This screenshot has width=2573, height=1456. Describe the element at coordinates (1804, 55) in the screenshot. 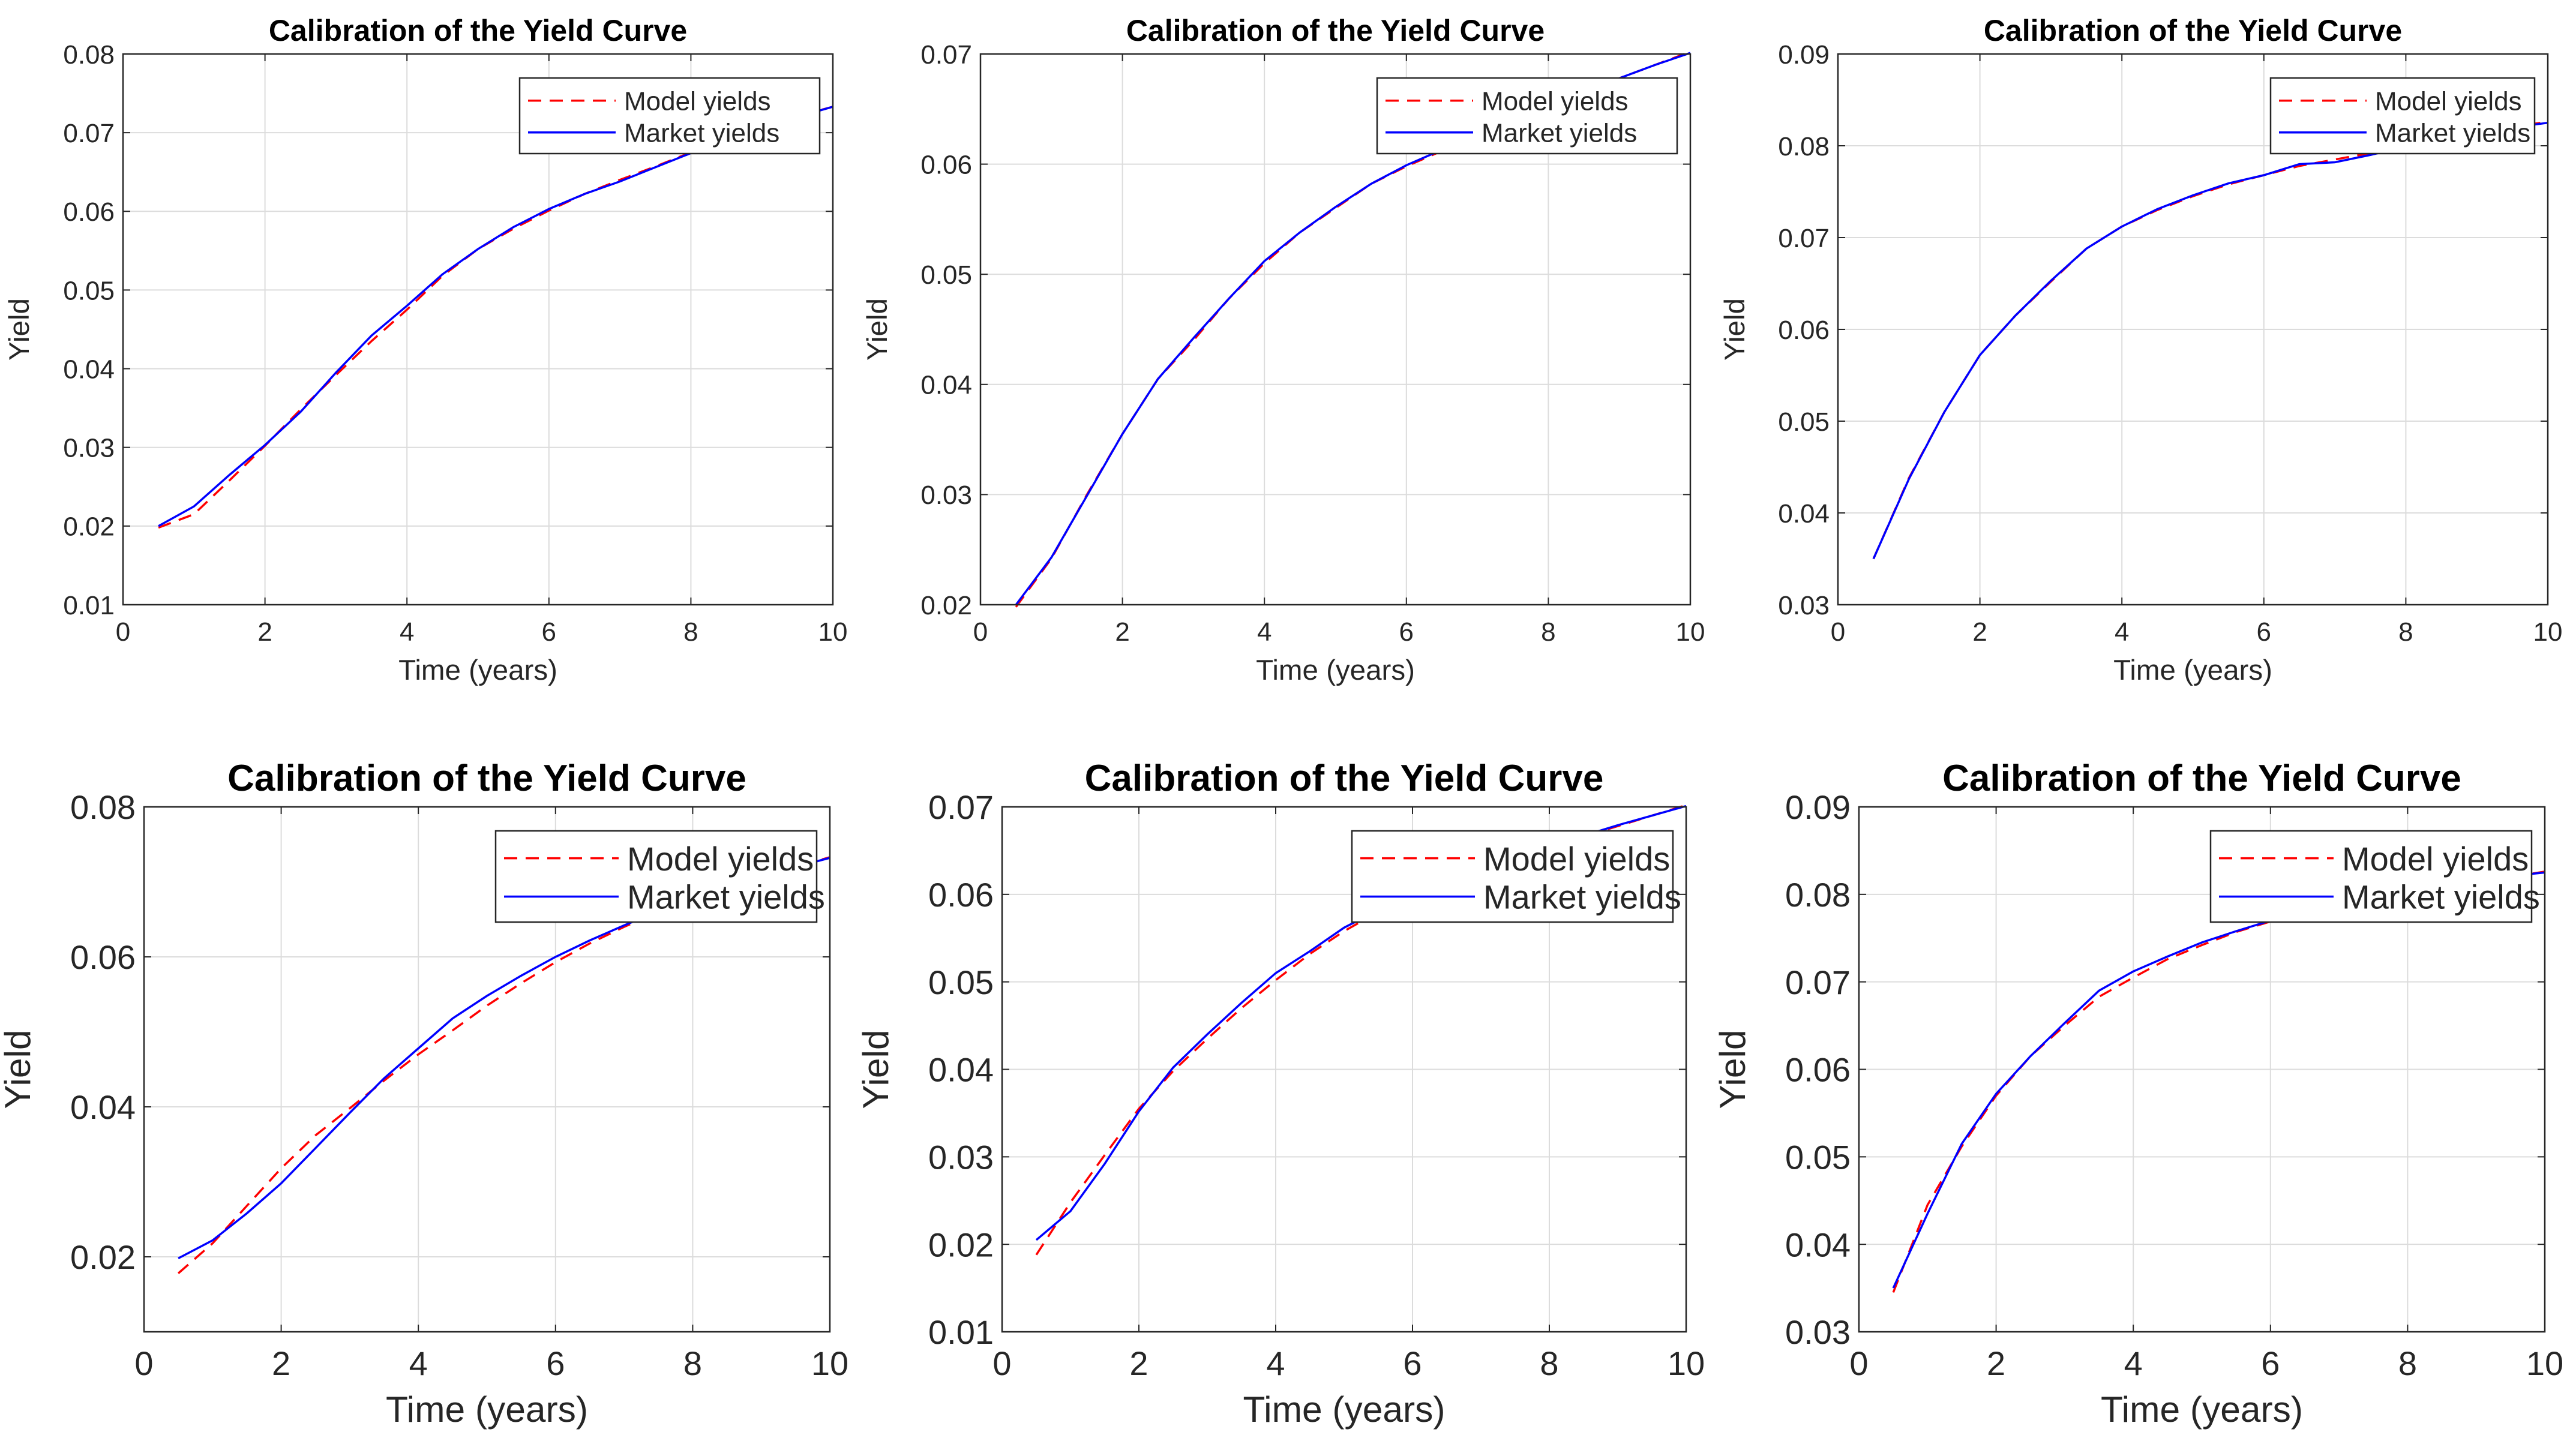

I see `y-tick-label: 0.09` at that location.